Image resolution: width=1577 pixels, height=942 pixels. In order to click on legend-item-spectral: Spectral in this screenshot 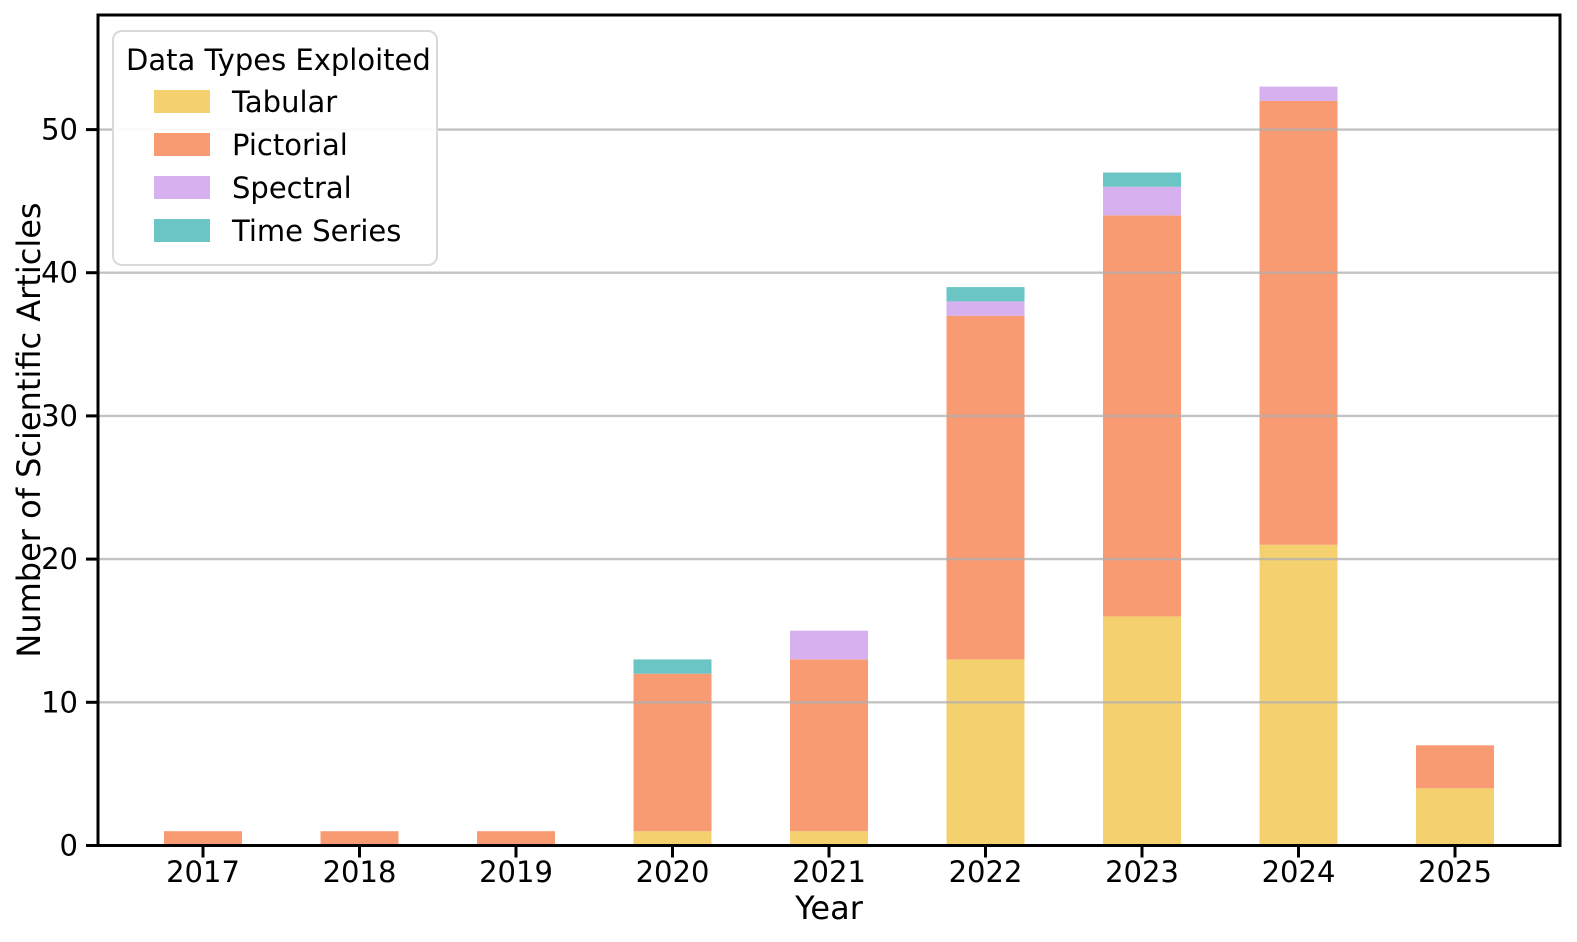, I will do `click(275, 187)`.